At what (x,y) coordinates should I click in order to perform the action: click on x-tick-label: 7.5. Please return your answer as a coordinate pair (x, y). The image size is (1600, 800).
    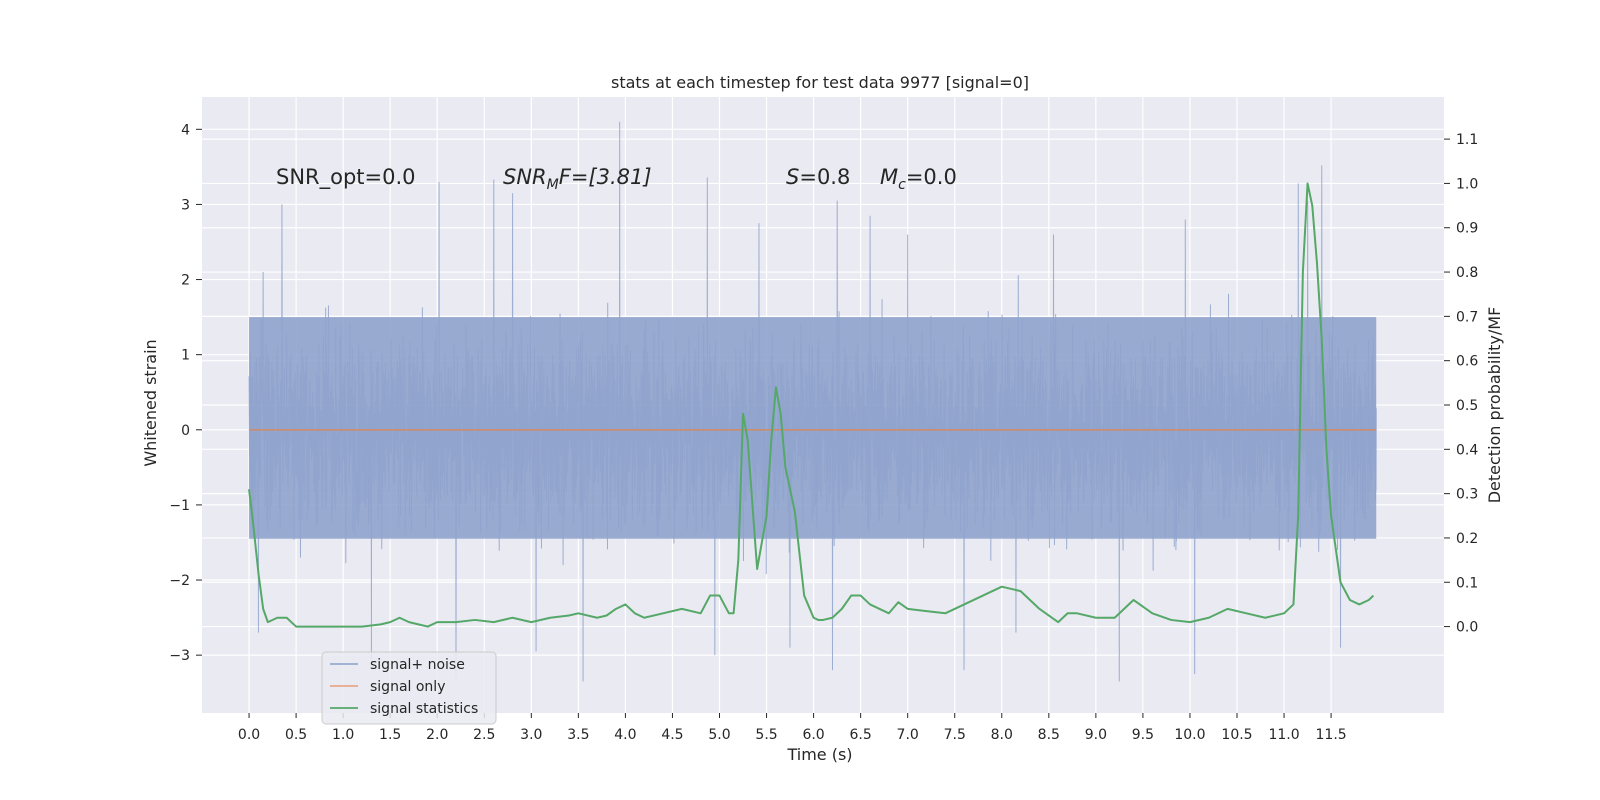
    Looking at the image, I should click on (955, 735).